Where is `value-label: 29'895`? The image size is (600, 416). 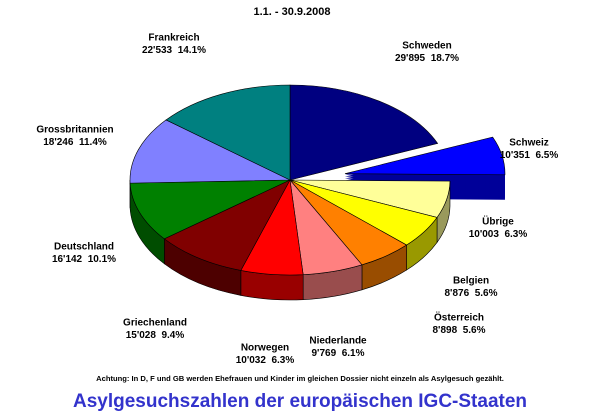 value-label: 29'895 is located at coordinates (410, 58).